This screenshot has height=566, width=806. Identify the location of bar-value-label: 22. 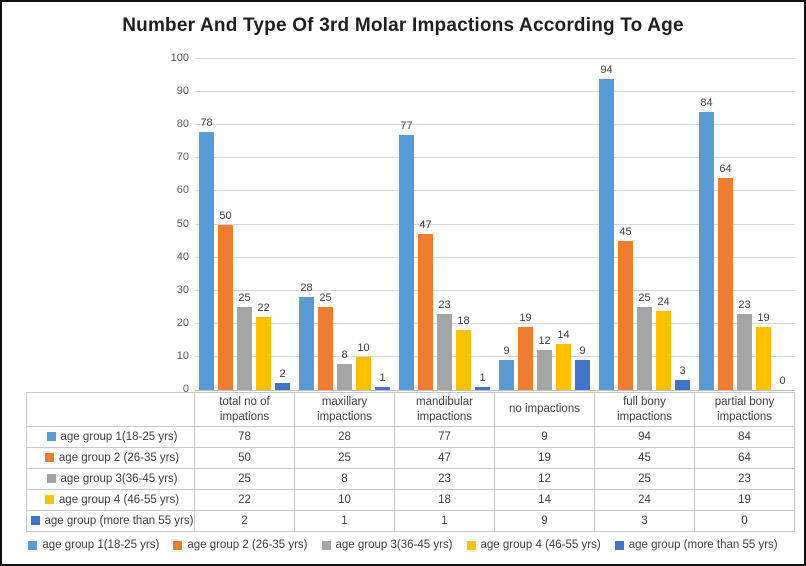
(263, 308).